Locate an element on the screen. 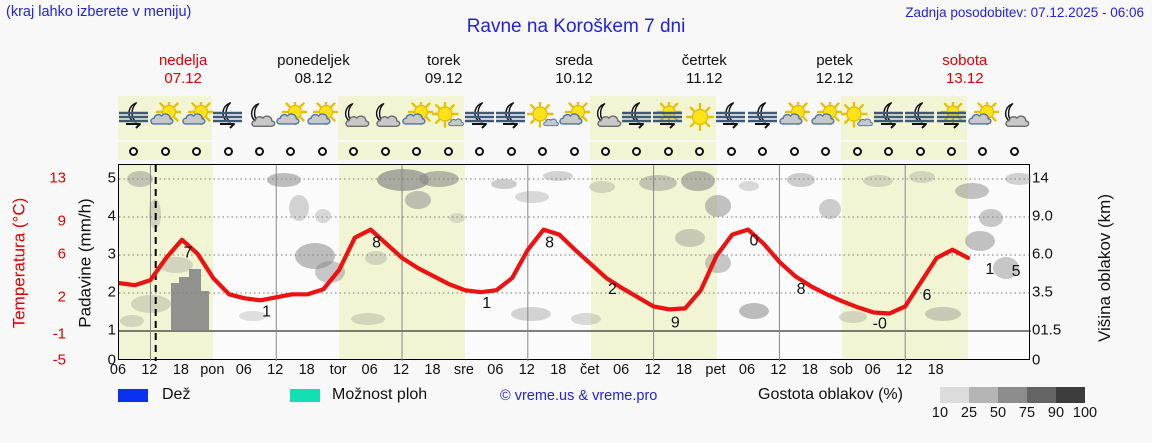 Image resolution: width=1152 pixels, height=443 pixels. cloud-height-tick-5: 0 is located at coordinates (1036, 360).